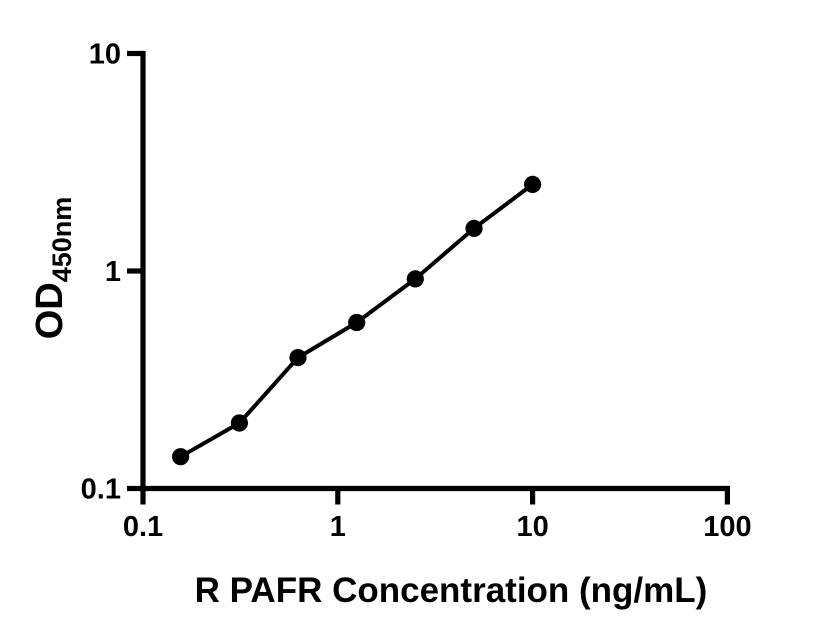 This screenshot has height=640, width=816. Describe the element at coordinates (727, 527) in the screenshot. I see `x-tick-label: 100` at that location.